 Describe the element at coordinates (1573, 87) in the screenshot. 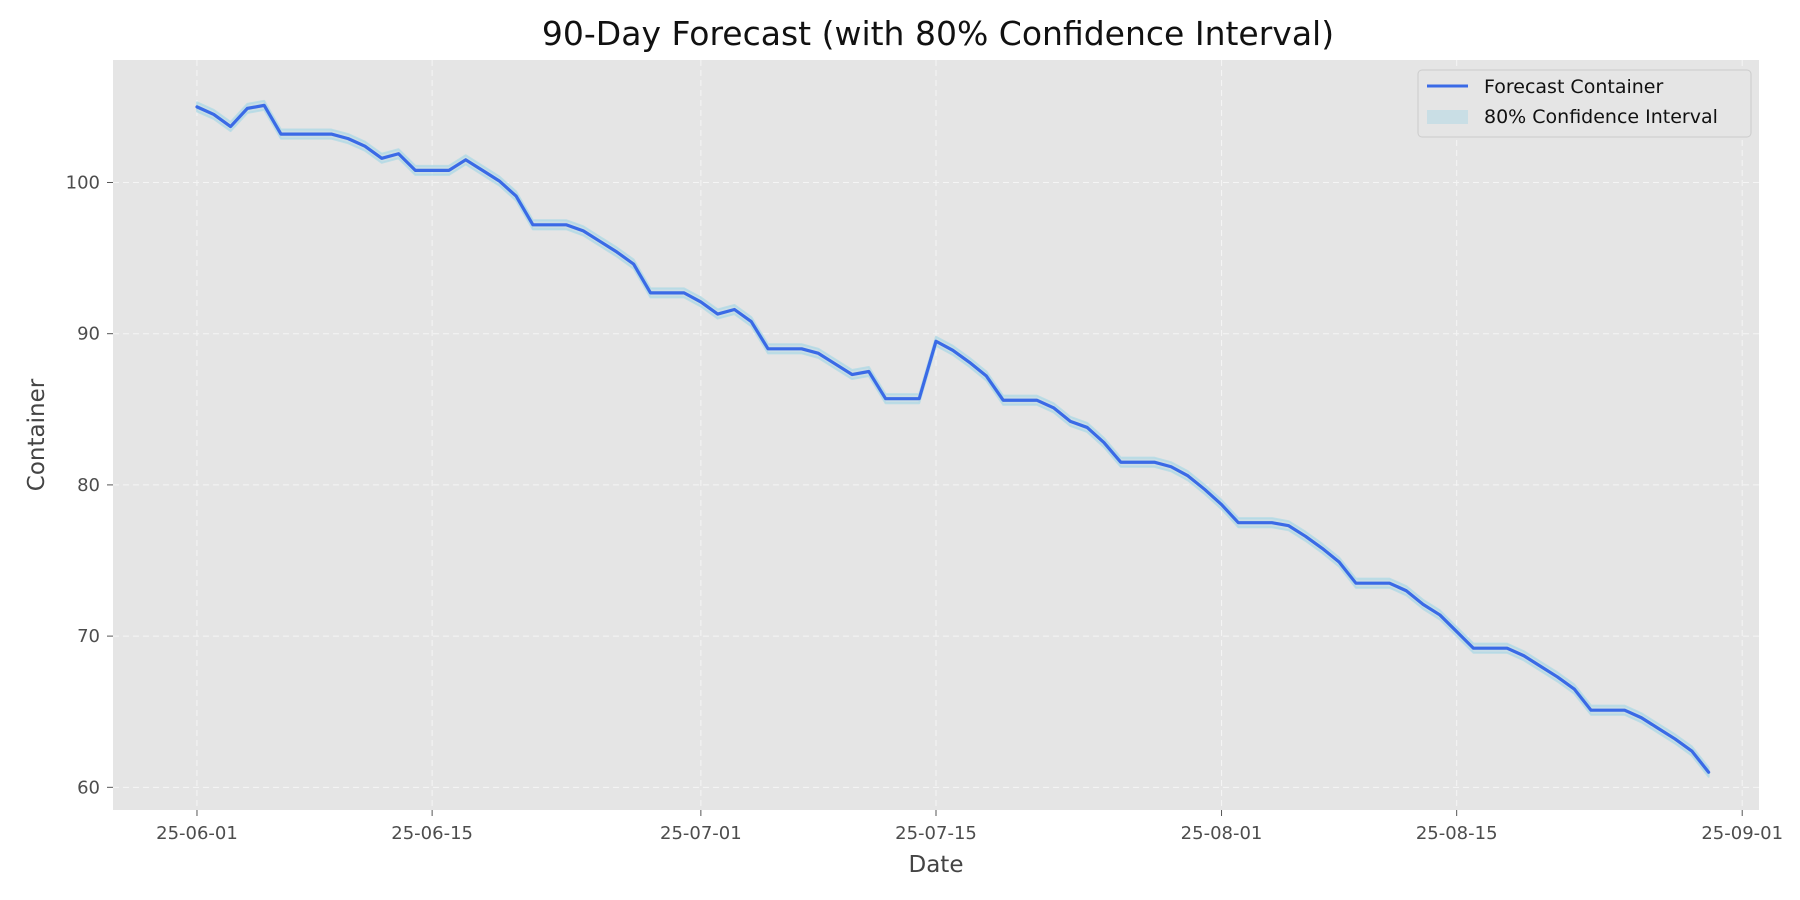

I see `legend-label-forecast: Forecast Container` at that location.